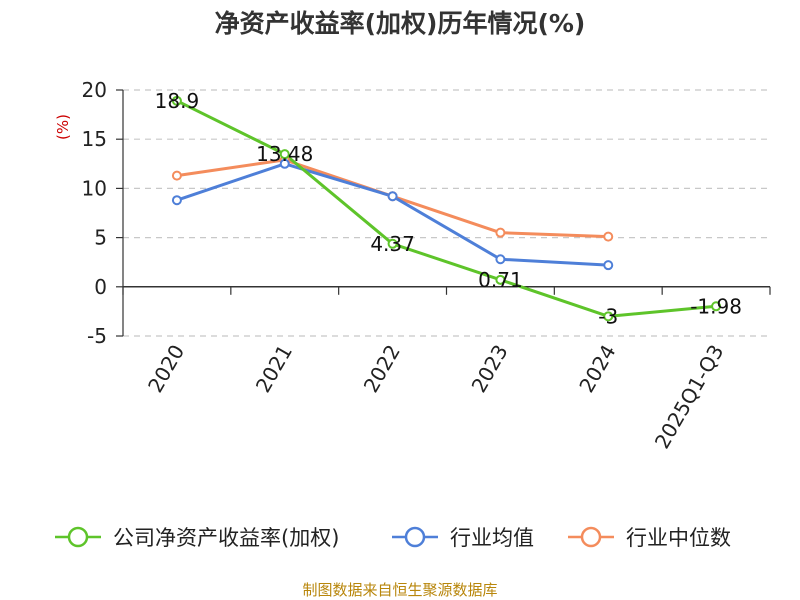  Describe the element at coordinates (400, 23) in the screenshot. I see `chart-title: 净资产收益率(加权)历年情况(%)` at that location.